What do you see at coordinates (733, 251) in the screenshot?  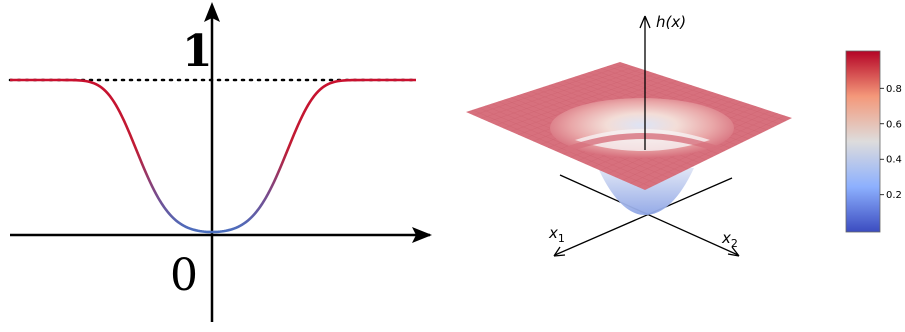 I see `x1-axis-arrow-icon` at bounding box center [733, 251].